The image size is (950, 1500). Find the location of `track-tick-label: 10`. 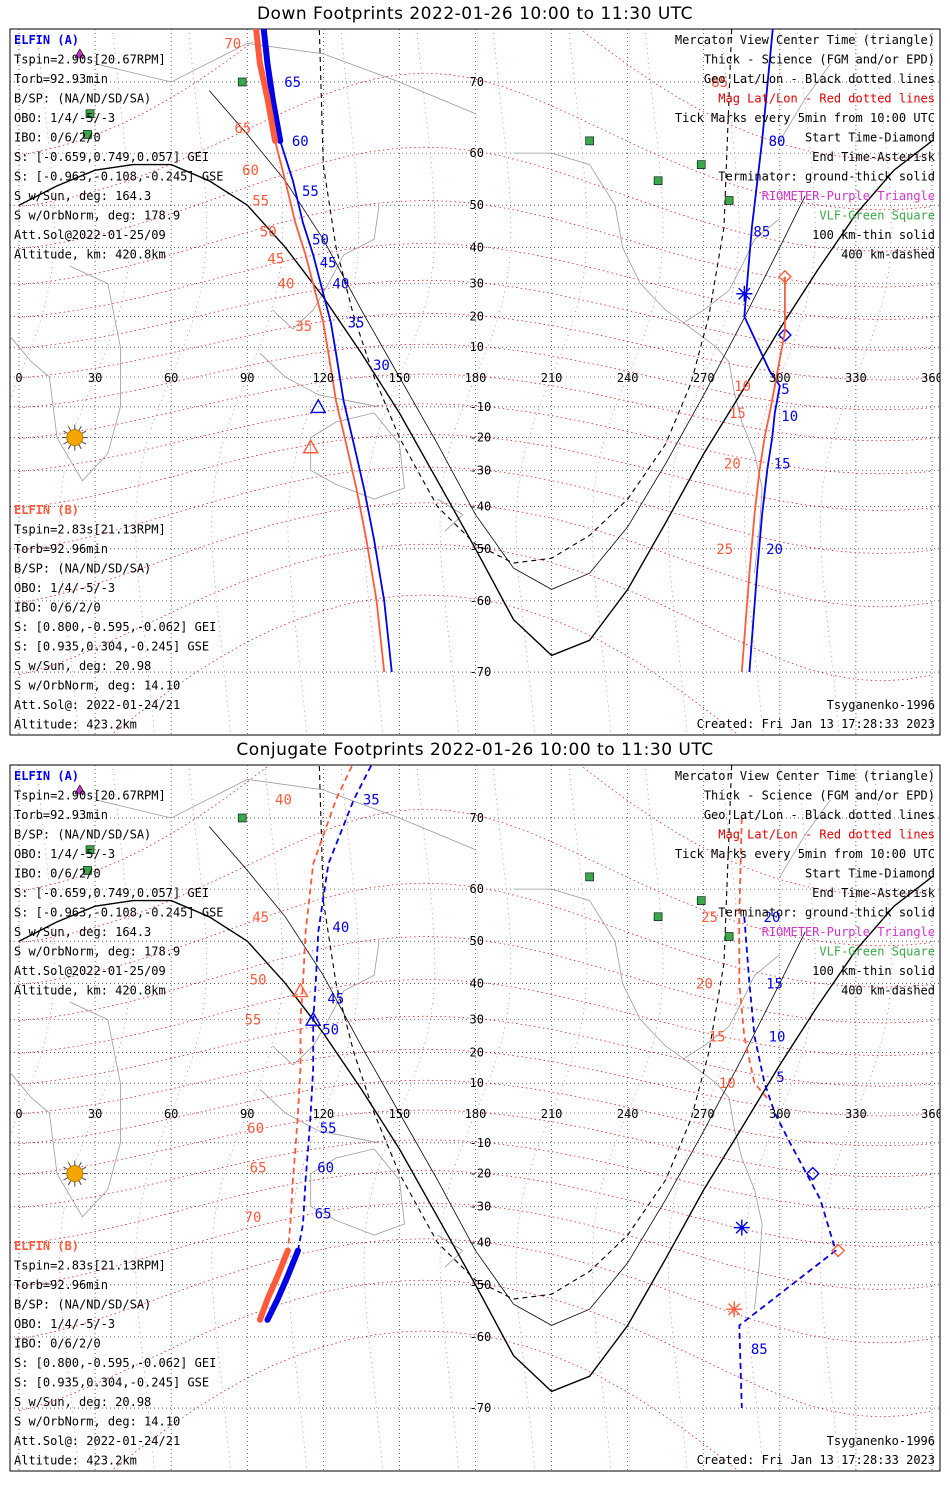

track-tick-label: 10 is located at coordinates (727, 1084).